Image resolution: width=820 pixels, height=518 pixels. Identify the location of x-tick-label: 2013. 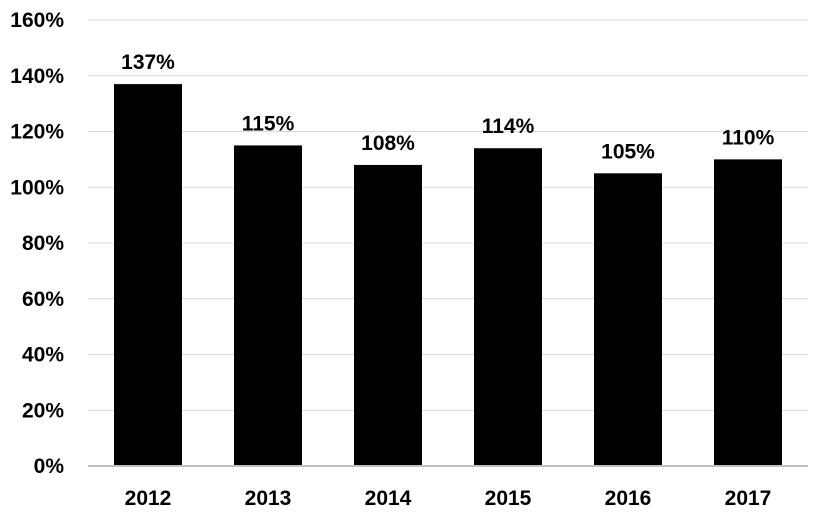
(268, 498).